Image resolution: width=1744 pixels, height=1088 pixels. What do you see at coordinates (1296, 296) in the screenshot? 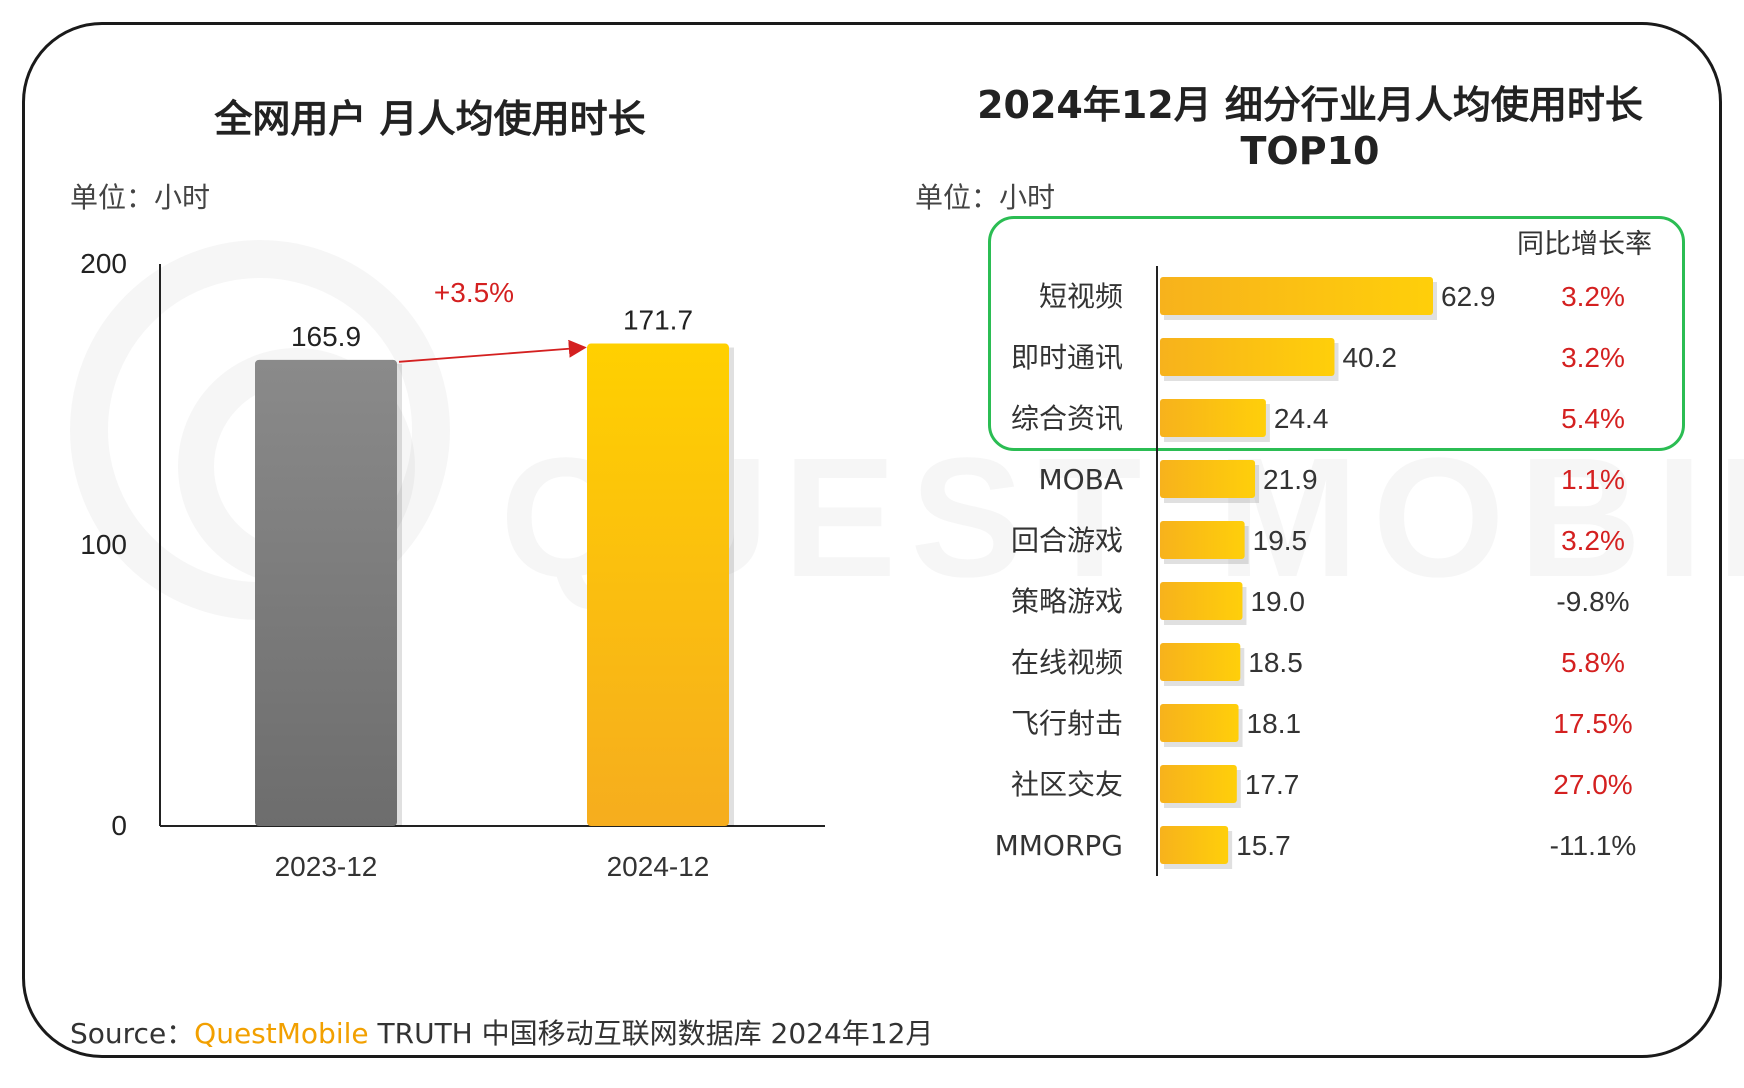
I see `bar-短视频` at bounding box center [1296, 296].